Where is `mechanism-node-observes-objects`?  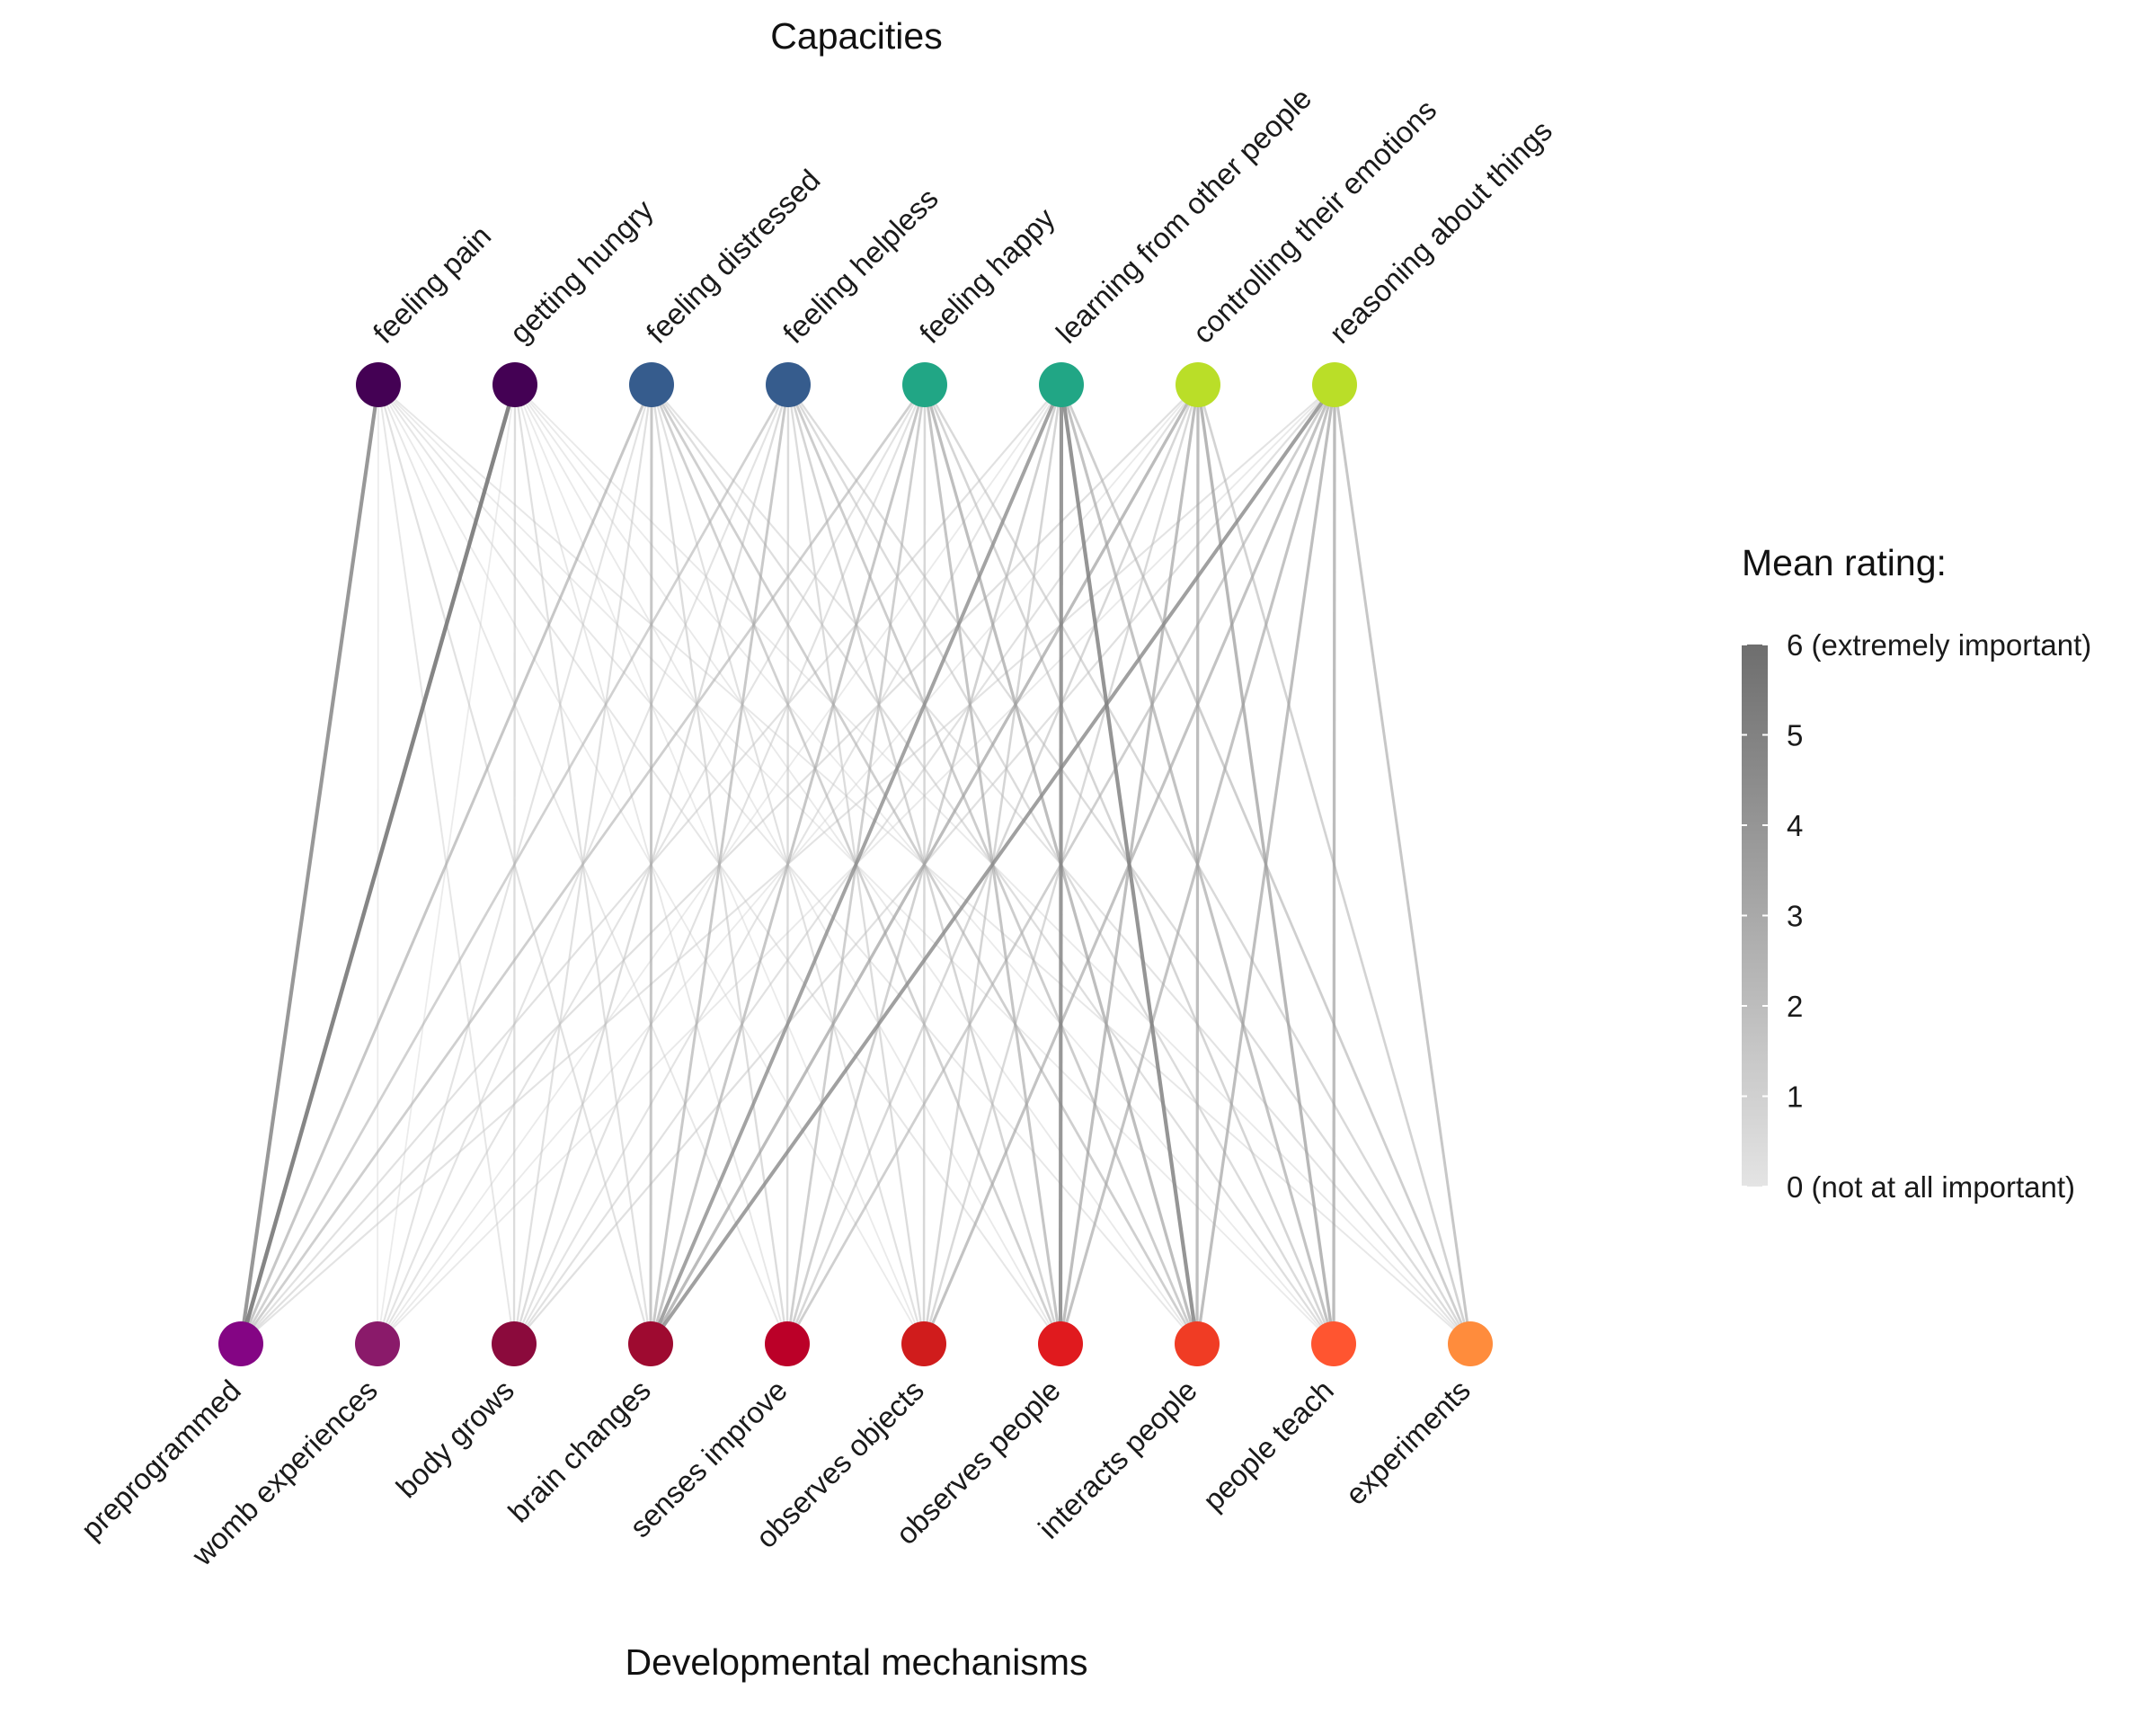 mechanism-node-observes-objects is located at coordinates (923, 1343).